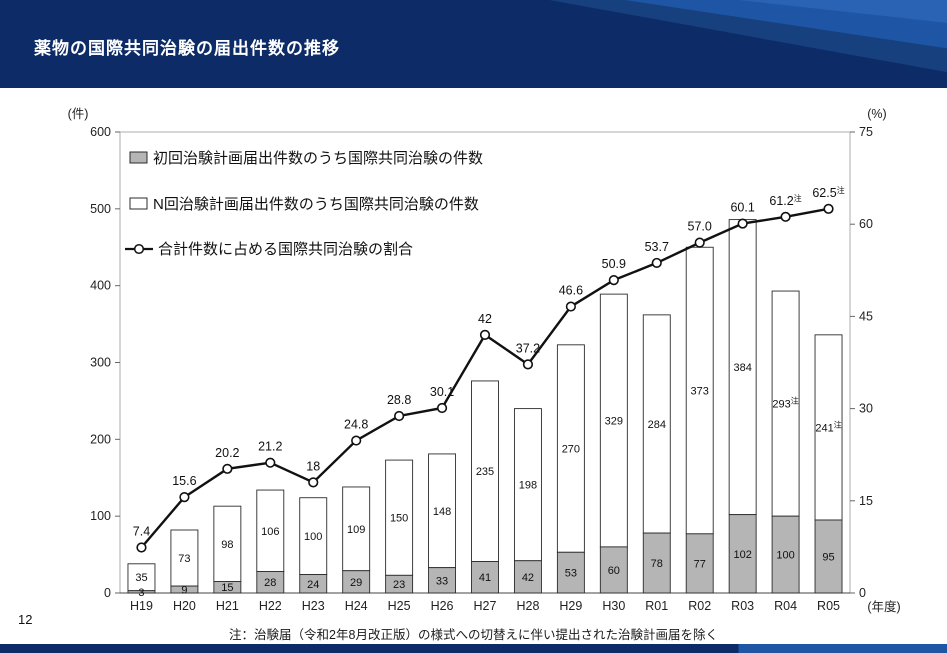 The height and width of the screenshot is (653, 947). Describe the element at coordinates (356, 530) in the screenshot. I see `bar-label-nth: 109` at that location.